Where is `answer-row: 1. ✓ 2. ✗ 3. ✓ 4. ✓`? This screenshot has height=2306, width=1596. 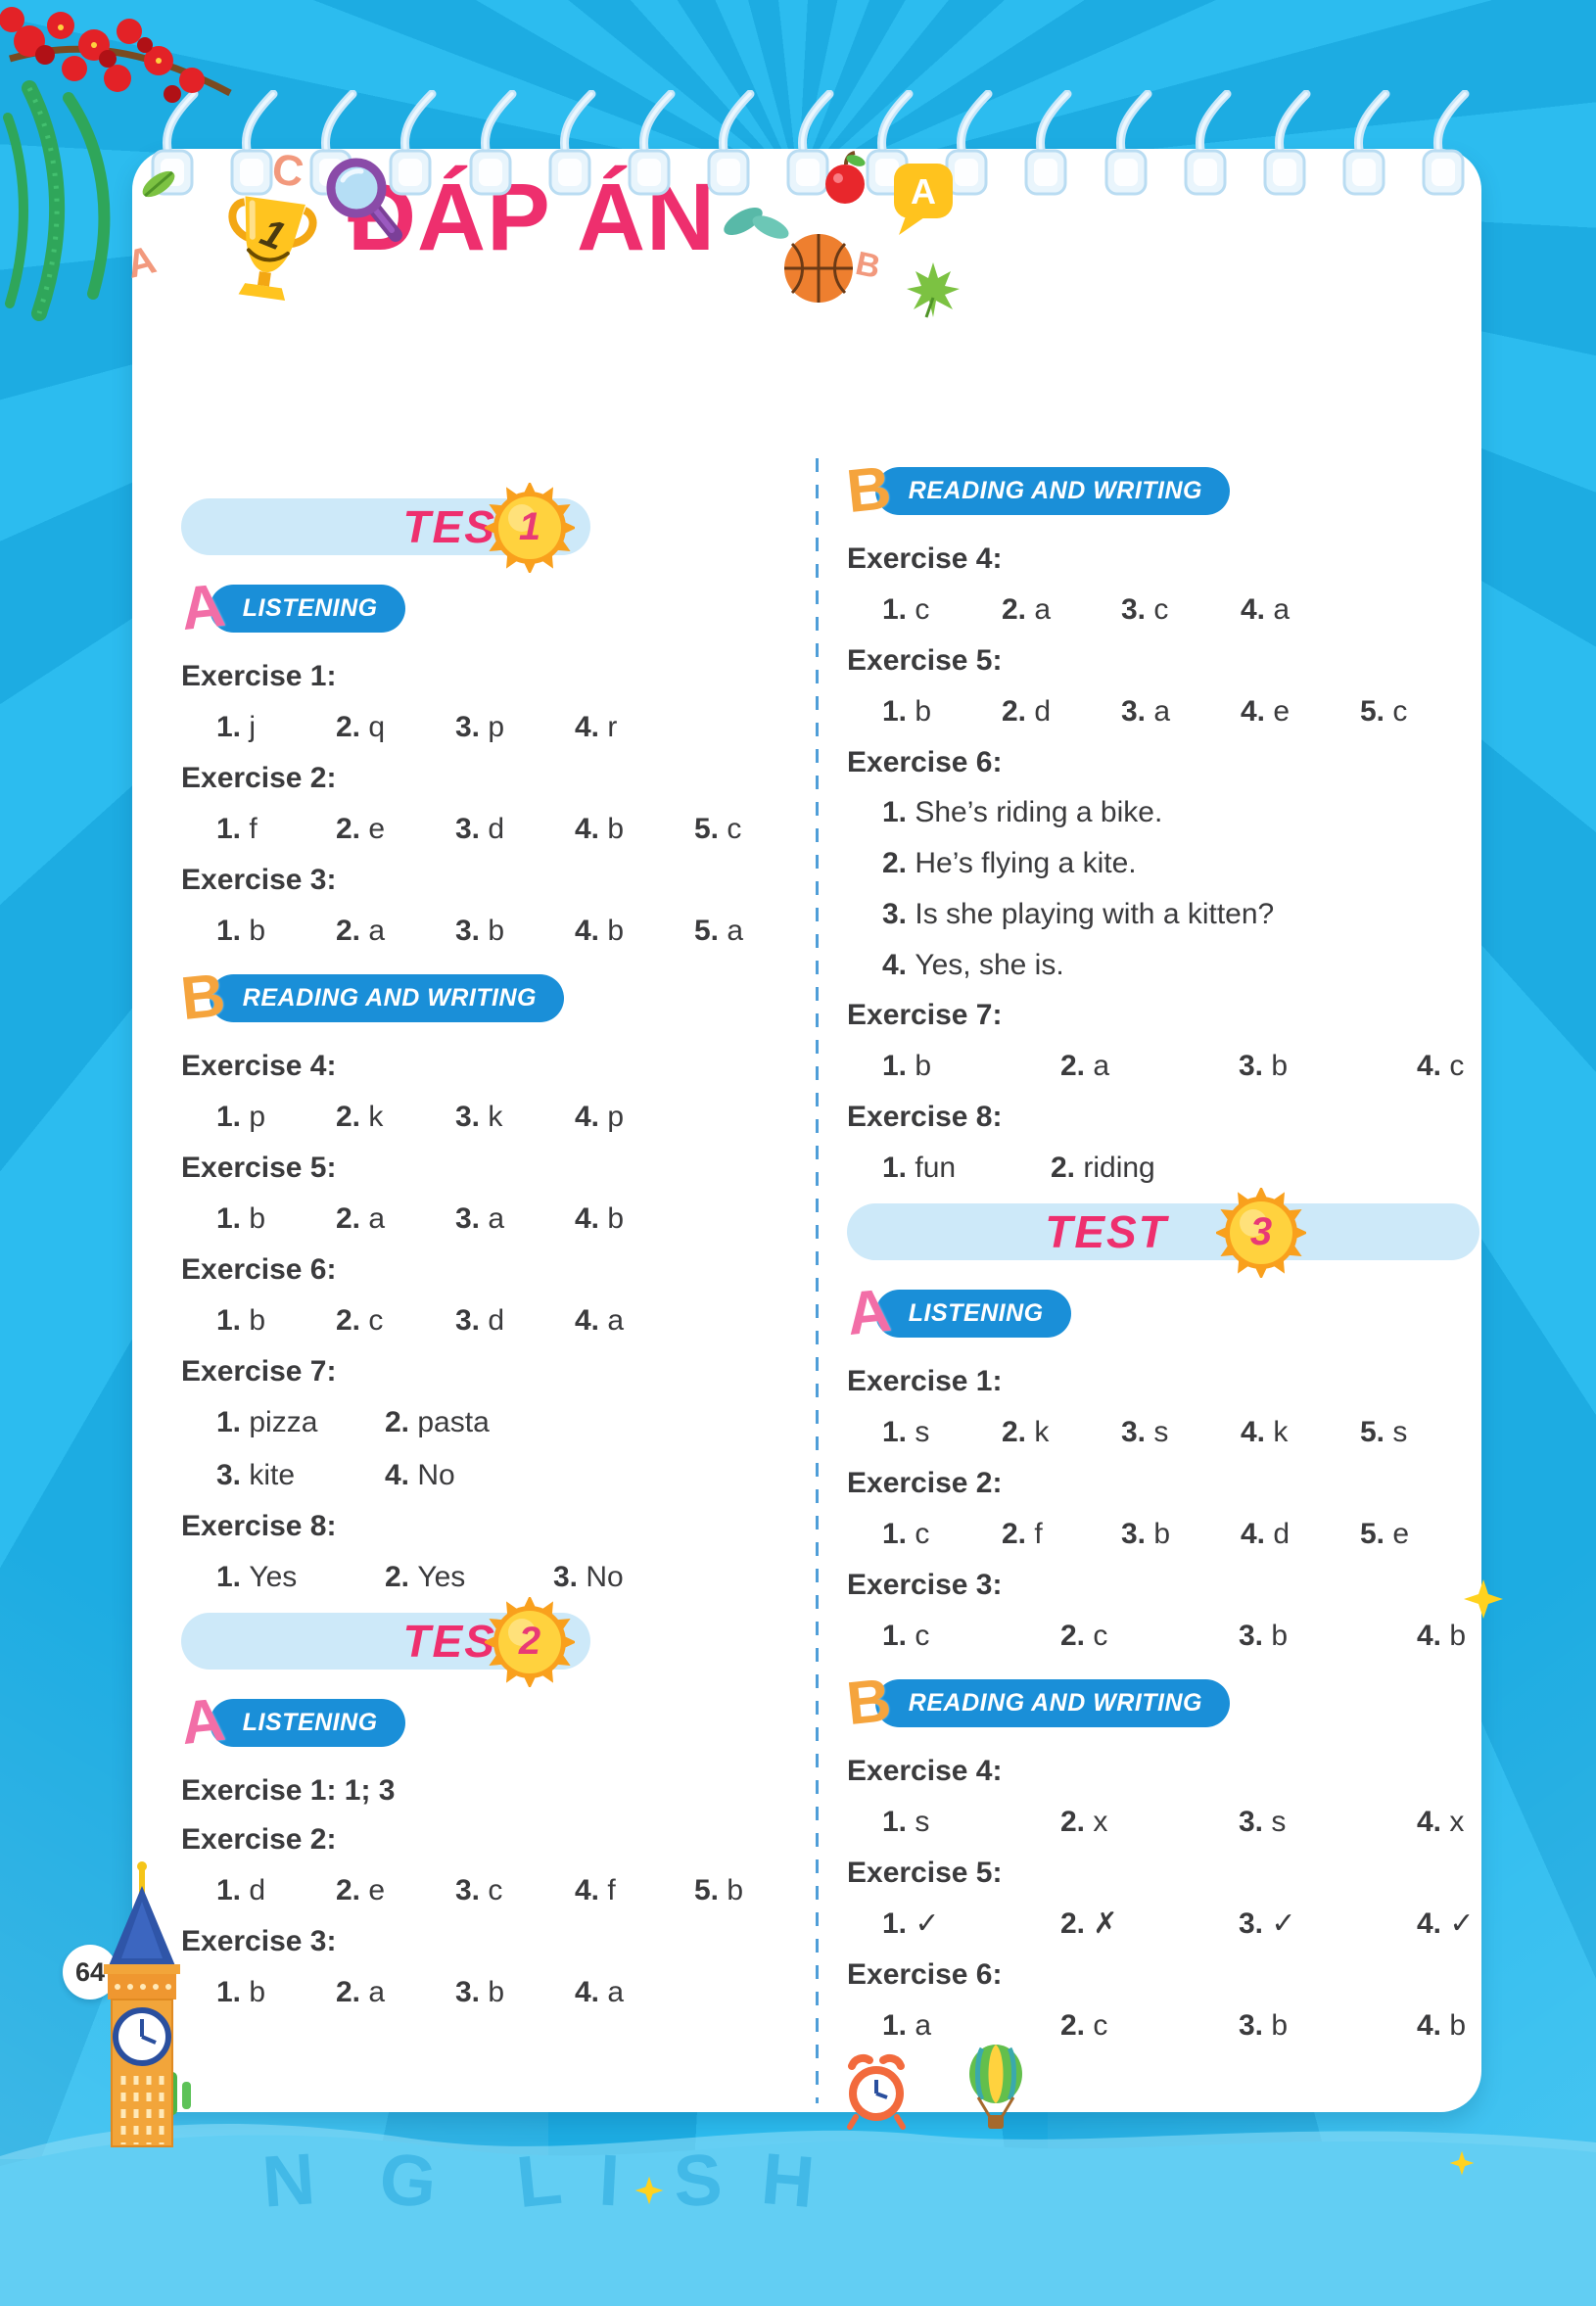 answer-row: 1. ✓ 2. ✗ 3. ✓ 4. ✓ is located at coordinates (1165, 1924).